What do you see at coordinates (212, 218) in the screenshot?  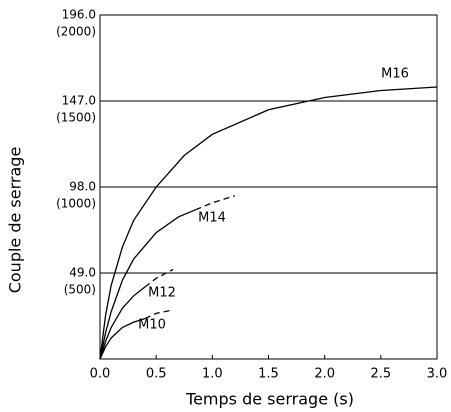 I see `series-label: M14` at bounding box center [212, 218].